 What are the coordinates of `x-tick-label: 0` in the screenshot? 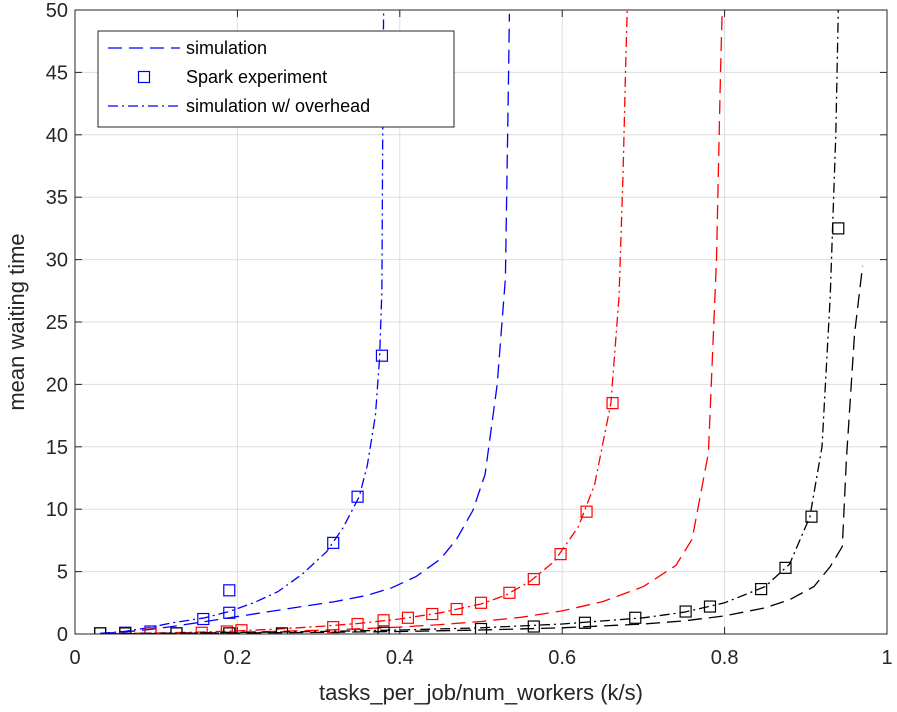 It's located at (74, 658).